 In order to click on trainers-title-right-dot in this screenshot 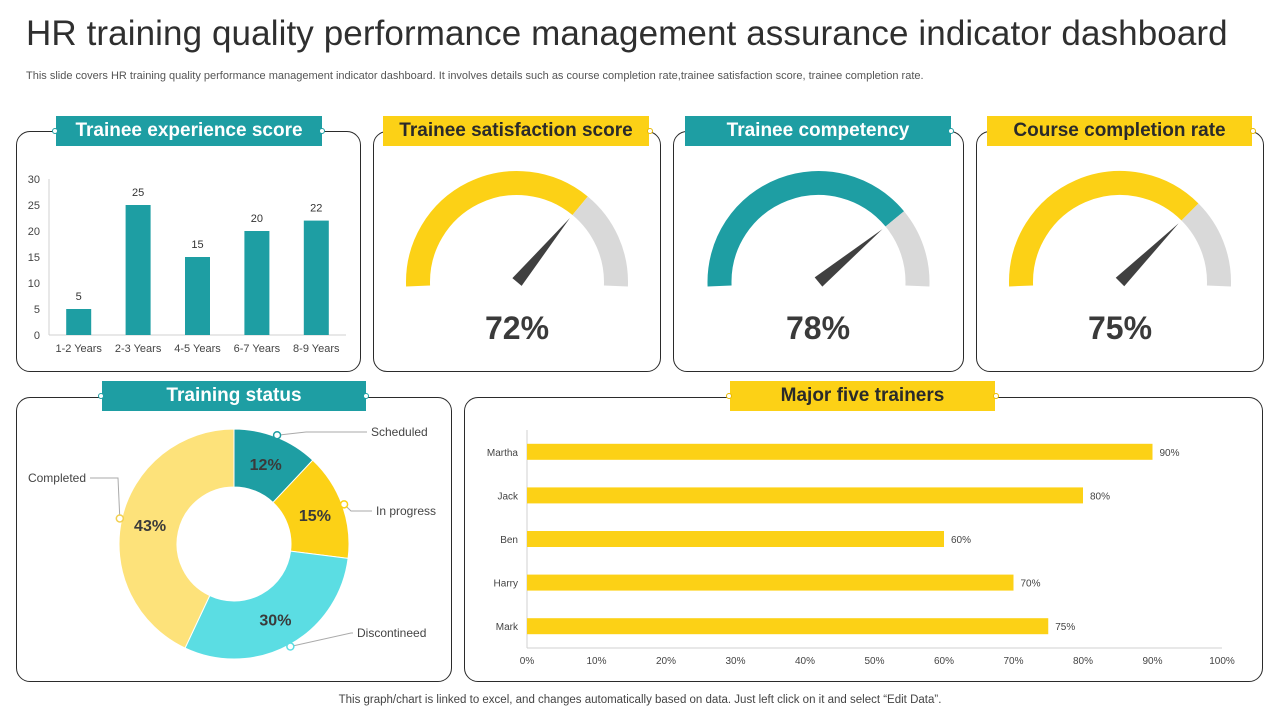, I will do `click(996, 396)`.